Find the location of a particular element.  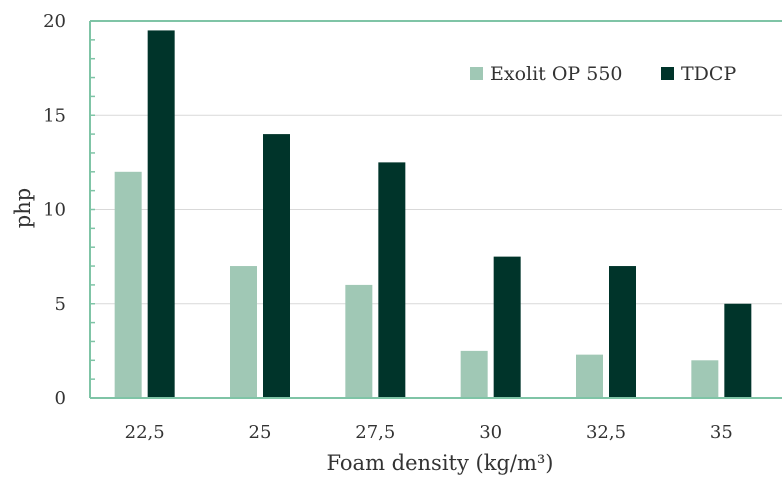

y-tick-label: 15 is located at coordinates (54, 115).